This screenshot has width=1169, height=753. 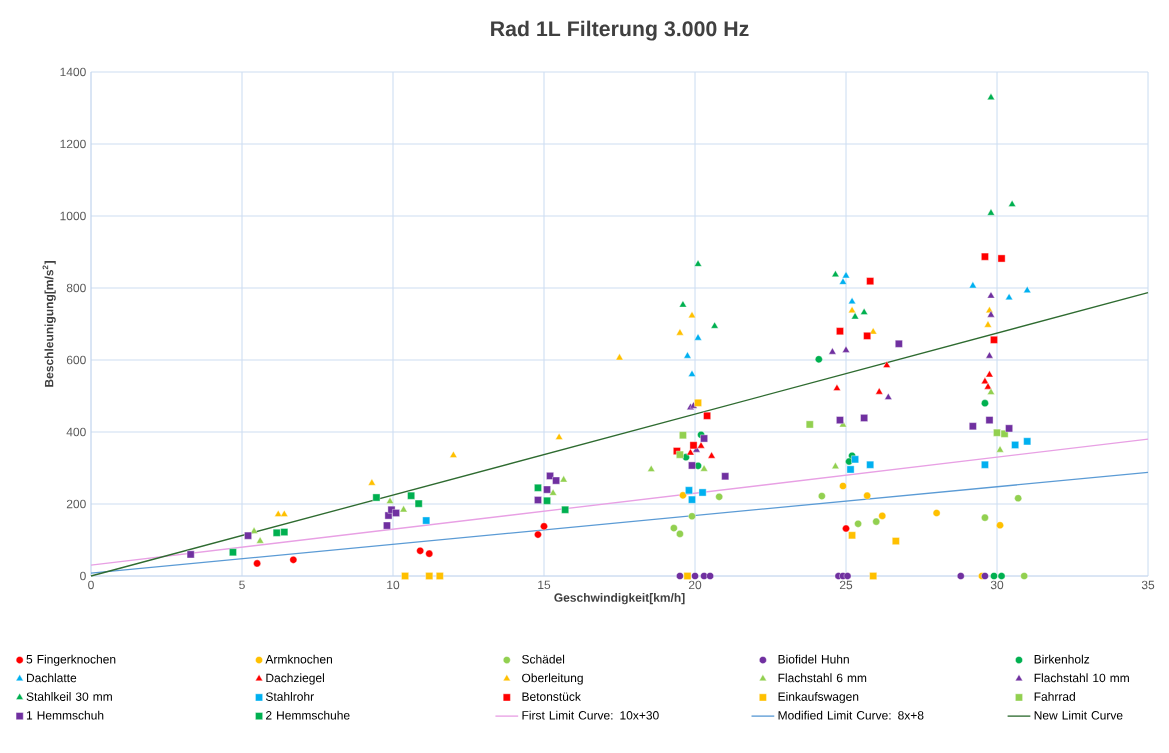 I want to click on legend-label: Dachziegel, so click(x=295, y=679).